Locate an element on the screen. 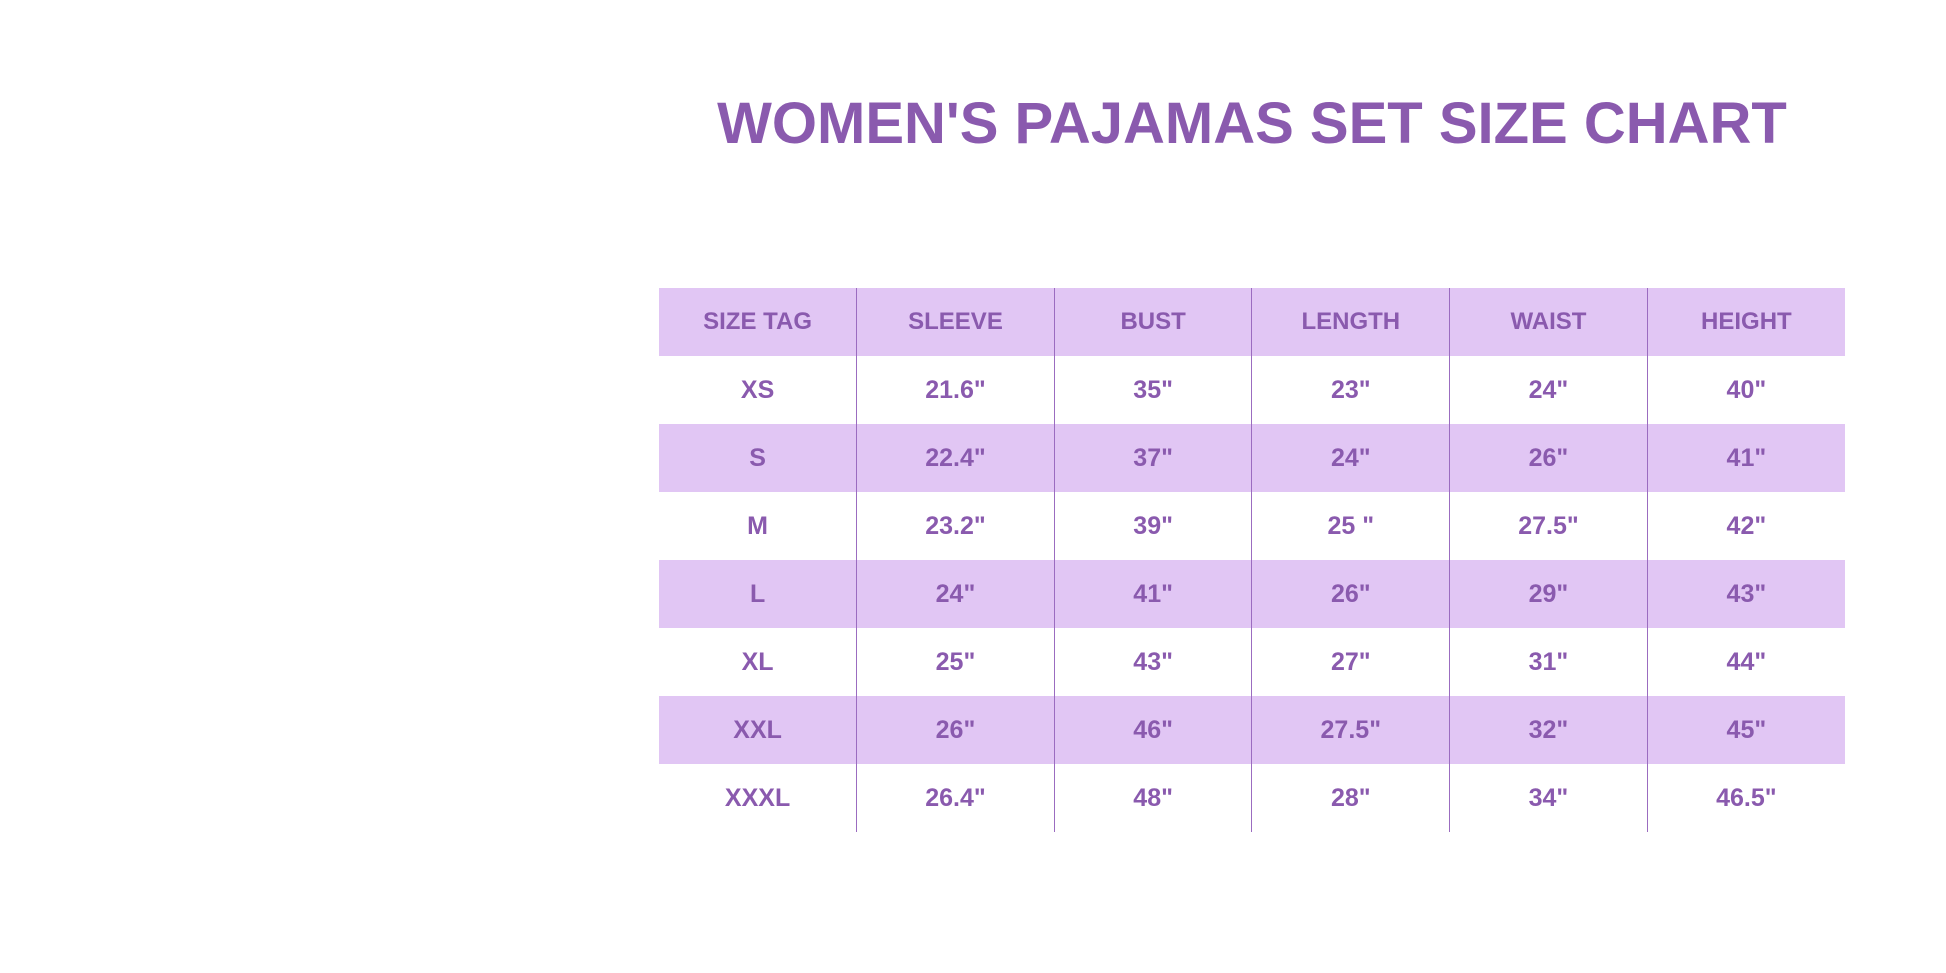 This screenshot has width=1946, height=973. column-header: HEIGHT is located at coordinates (1745, 322).